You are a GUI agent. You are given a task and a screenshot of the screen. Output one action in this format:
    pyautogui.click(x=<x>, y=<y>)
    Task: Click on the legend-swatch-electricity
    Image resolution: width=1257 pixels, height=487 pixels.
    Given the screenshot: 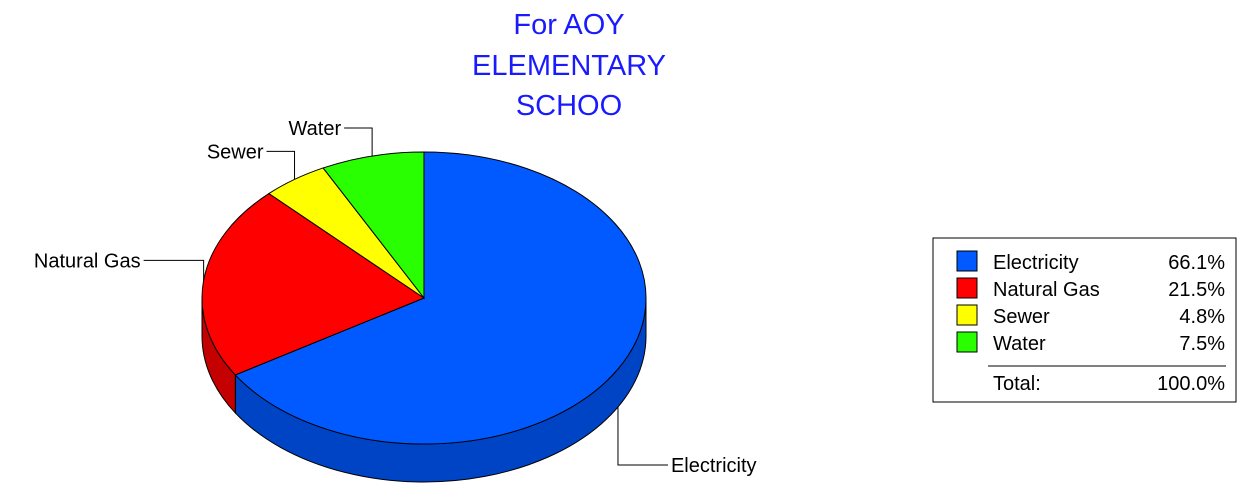 What is the action you would take?
    pyautogui.click(x=967, y=261)
    